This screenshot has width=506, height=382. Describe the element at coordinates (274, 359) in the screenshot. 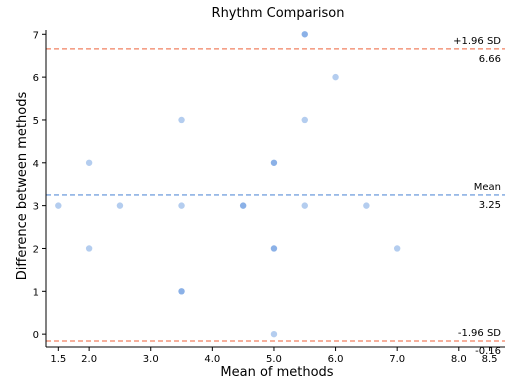

I see `x-tick-label: 5.0` at that location.